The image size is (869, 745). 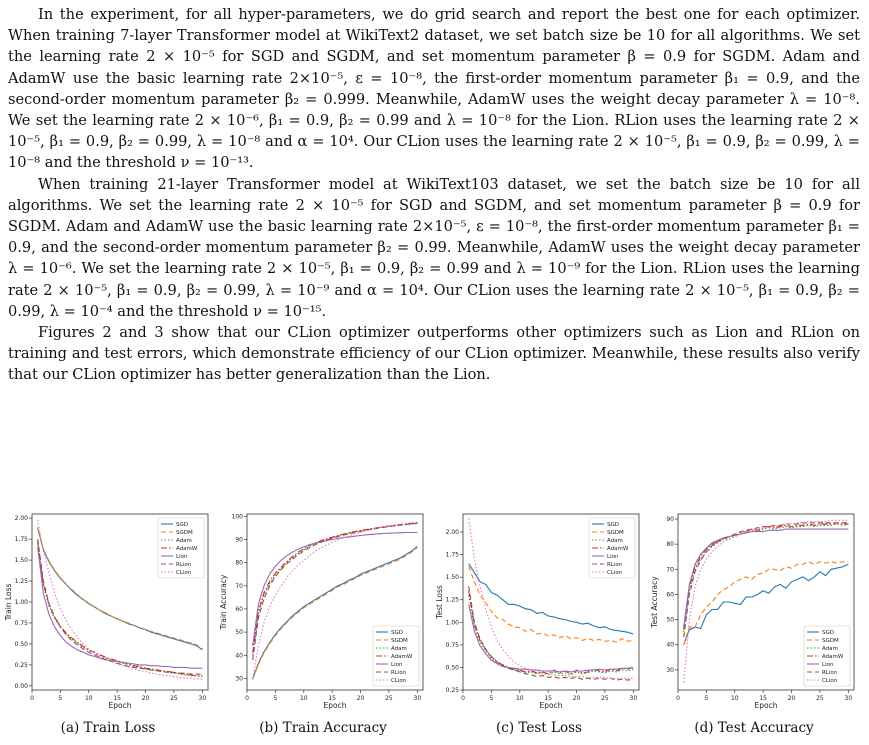 What do you see at coordinates (654, 602) in the screenshot?
I see `y-axis-label: Test Accuracy` at bounding box center [654, 602].